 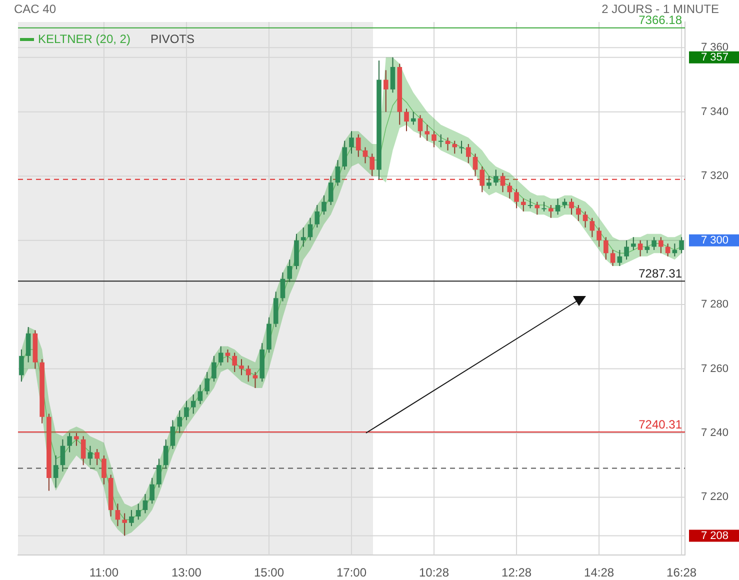 I want to click on x-tick-label: 16:28, so click(x=681, y=573).